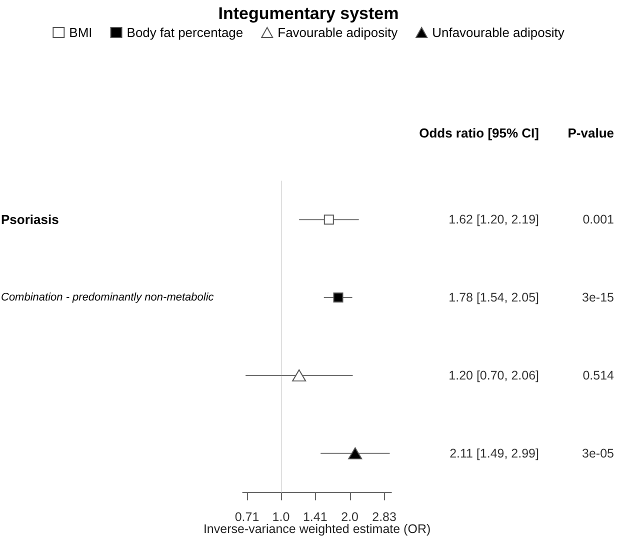 The image size is (617, 539). Describe the element at coordinates (185, 32) in the screenshot. I see `legend-label: Body fat percentage` at that location.